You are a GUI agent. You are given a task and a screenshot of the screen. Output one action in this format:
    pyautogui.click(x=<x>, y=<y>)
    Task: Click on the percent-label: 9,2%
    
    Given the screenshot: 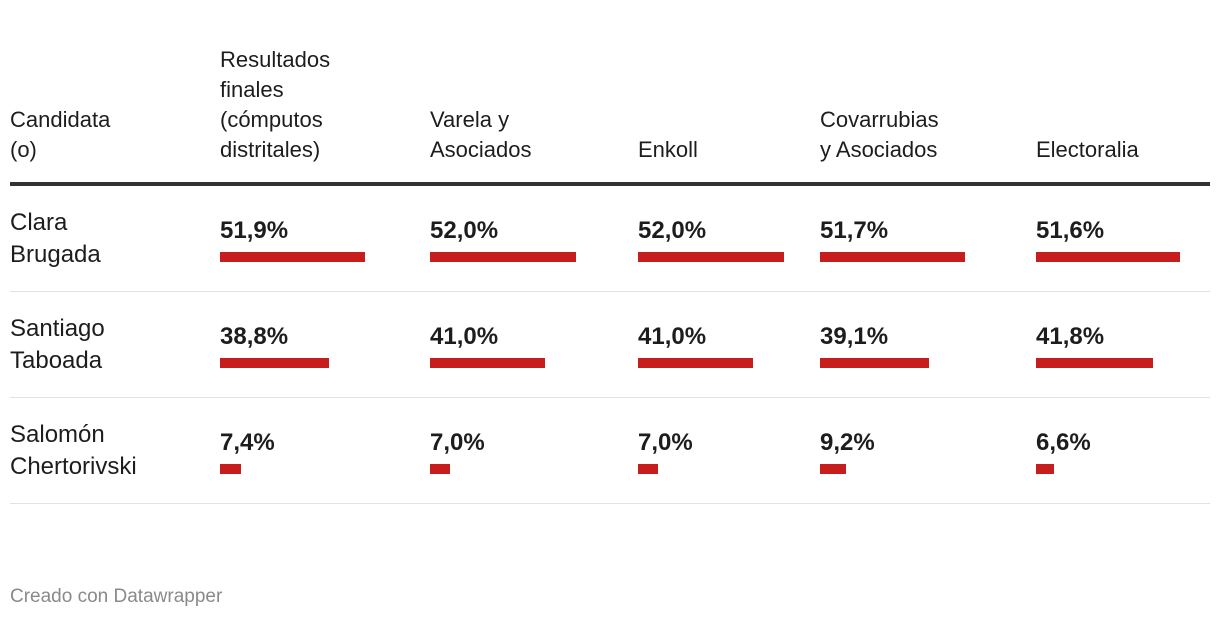 What is the action you would take?
    pyautogui.click(x=847, y=442)
    